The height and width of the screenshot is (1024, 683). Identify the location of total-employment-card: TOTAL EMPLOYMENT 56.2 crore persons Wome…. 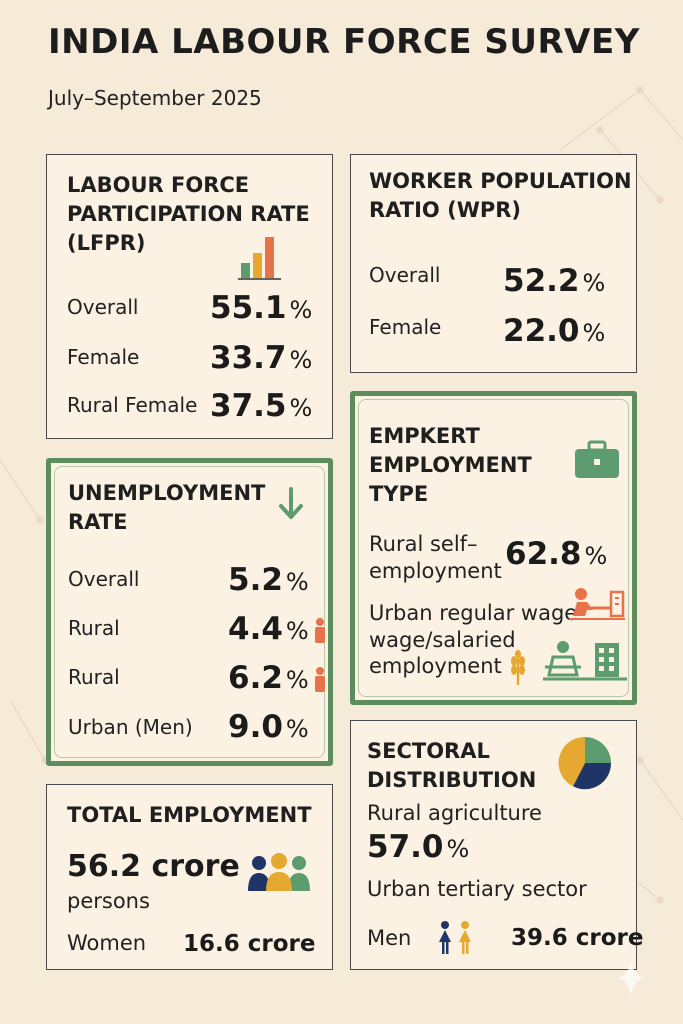
(189, 877).